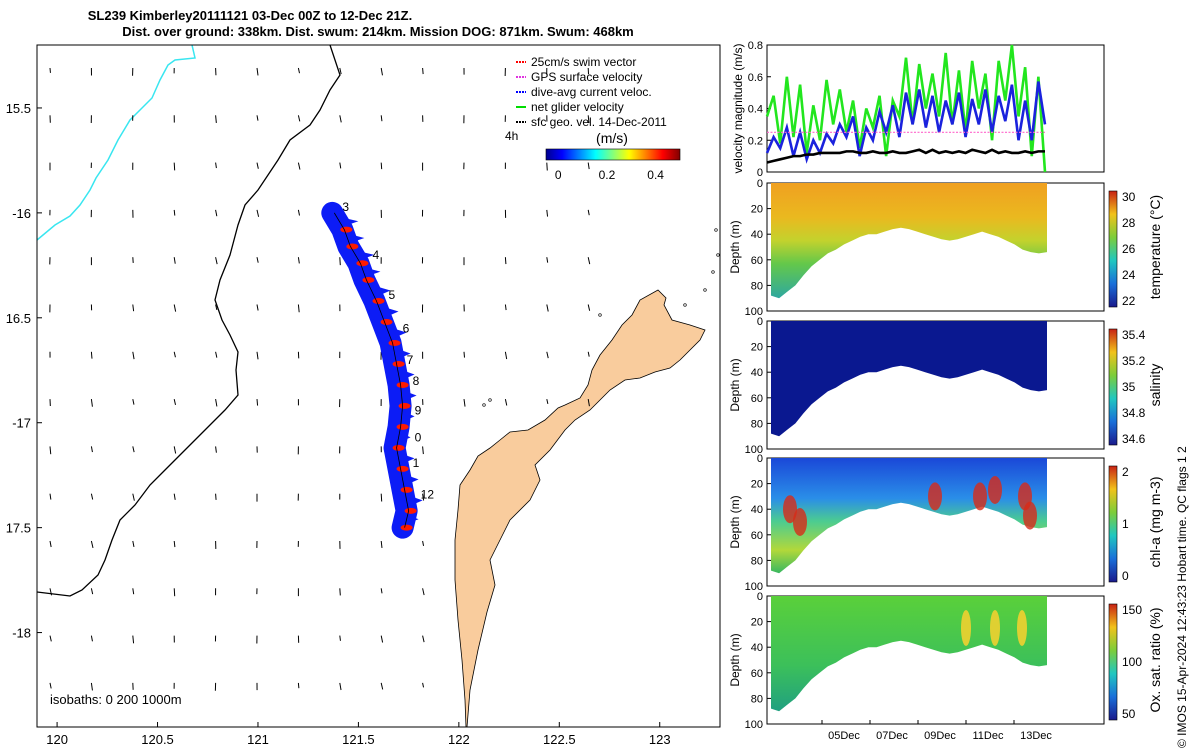 This screenshot has height=750, width=1200. What do you see at coordinates (1113, 249) in the screenshot?
I see `section-colorbar` at bounding box center [1113, 249].